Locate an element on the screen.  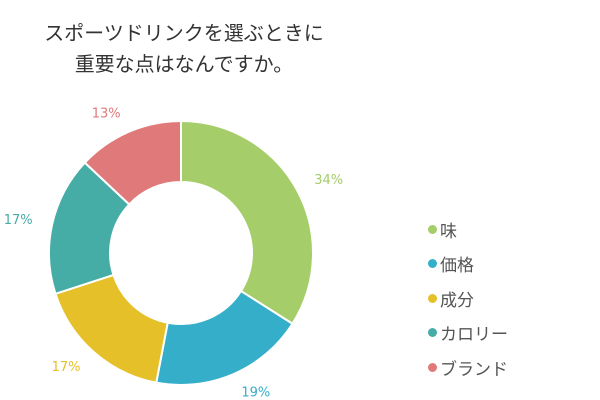
legend-label-3: カロリー is located at coordinates (474, 335).